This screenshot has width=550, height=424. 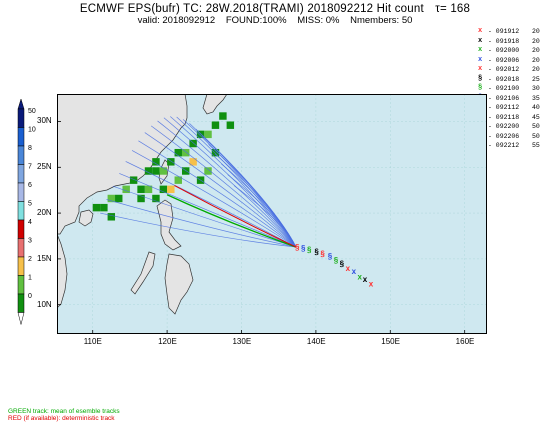 What do you see at coordinates (64, 411) in the screenshot?
I see `green-track-note: GREEN track: mean of esemble tracks` at bounding box center [64, 411].